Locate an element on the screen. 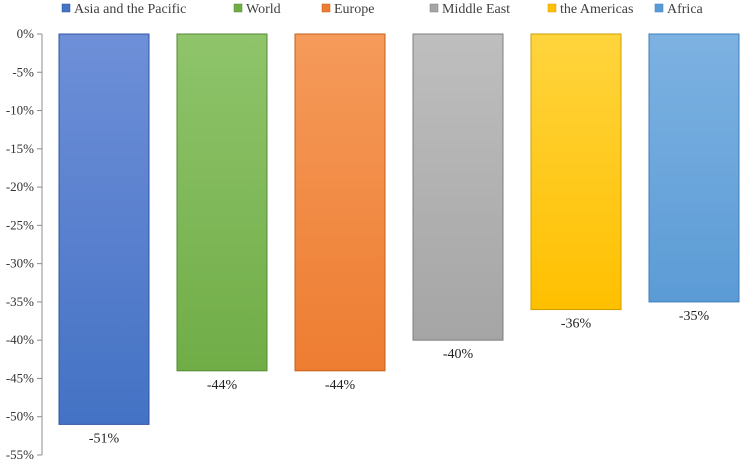 This screenshot has width=750, height=462. bar-europe is located at coordinates (340, 202).